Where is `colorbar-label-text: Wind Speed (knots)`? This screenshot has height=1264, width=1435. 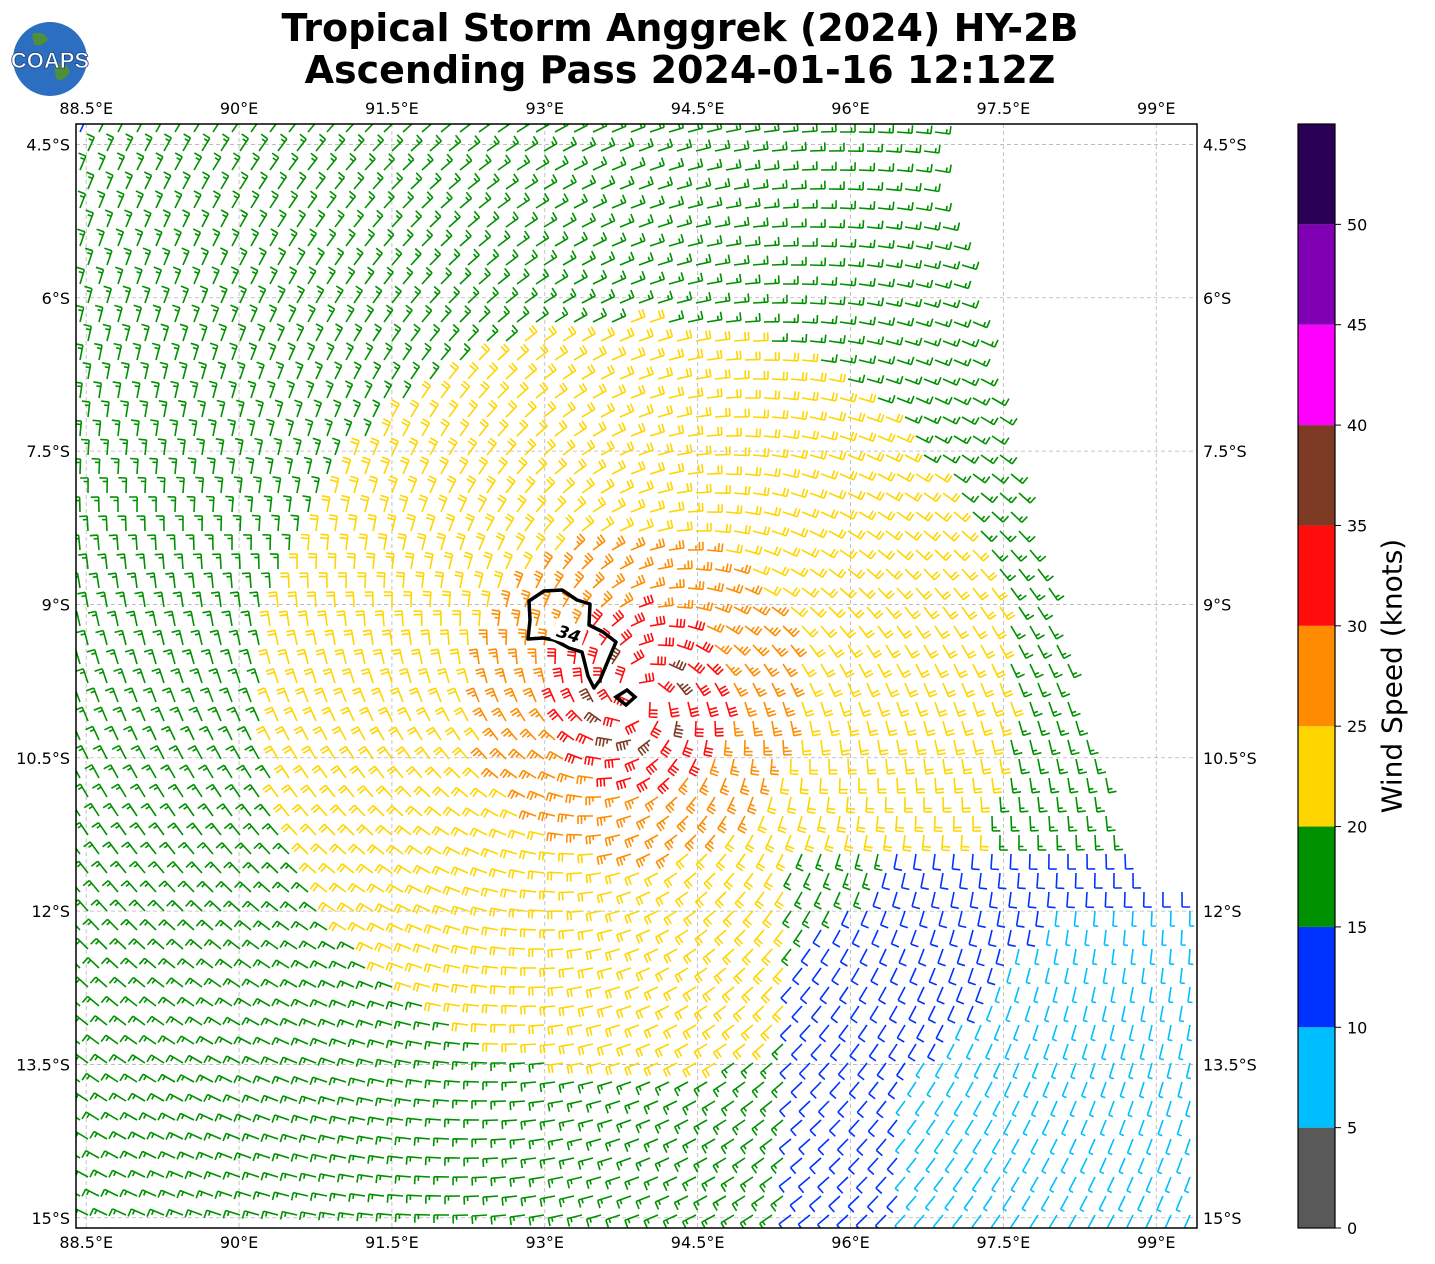
colorbar-label-text: Wind Speed (knots) is located at coordinates (1392, 676).